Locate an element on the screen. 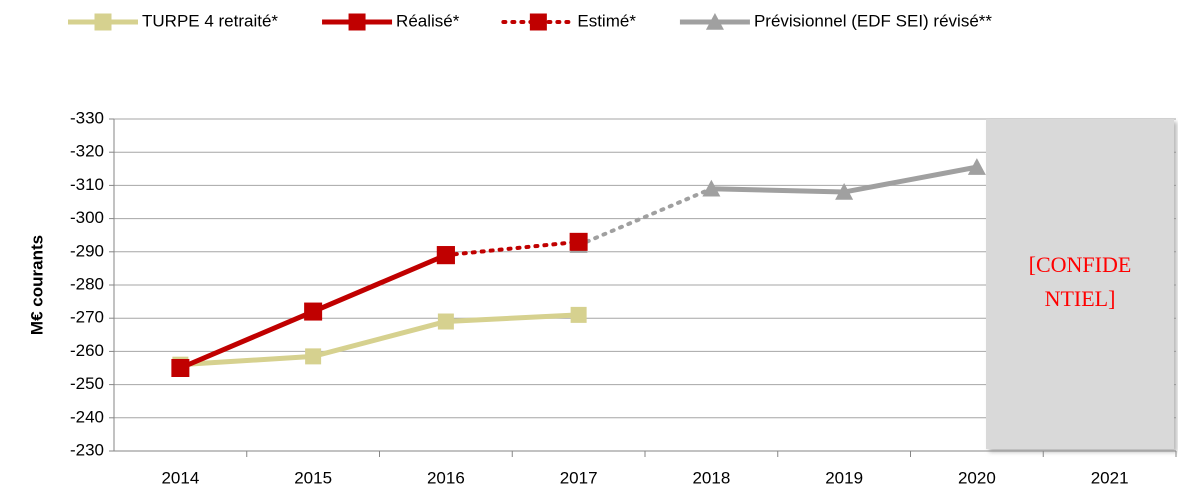 The width and height of the screenshot is (1178, 495). confidential-label: [CONFIDE is located at coordinates (1080, 264).